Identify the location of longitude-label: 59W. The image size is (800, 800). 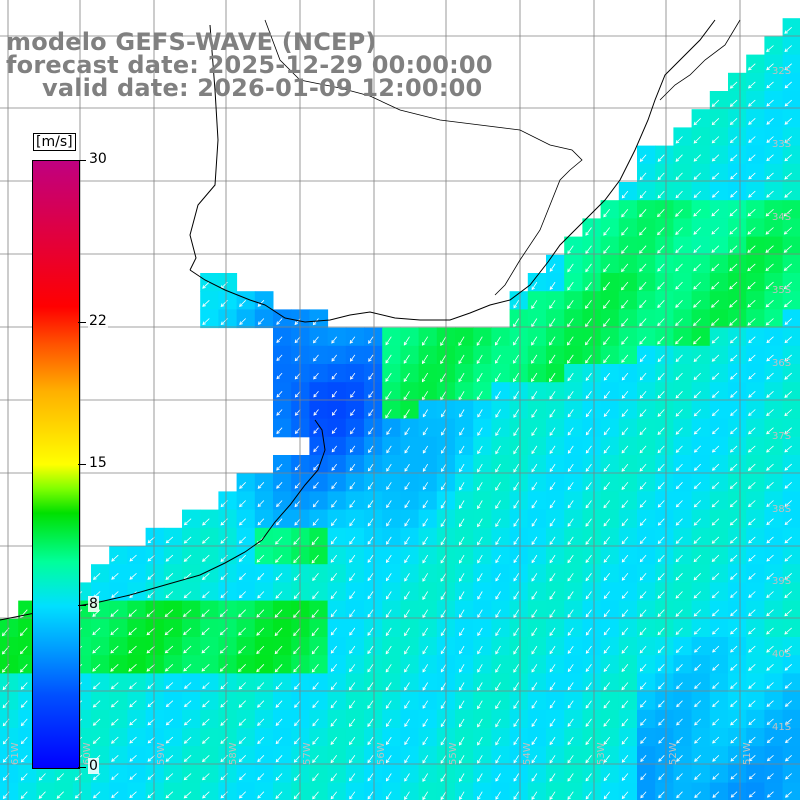
(161, 753).